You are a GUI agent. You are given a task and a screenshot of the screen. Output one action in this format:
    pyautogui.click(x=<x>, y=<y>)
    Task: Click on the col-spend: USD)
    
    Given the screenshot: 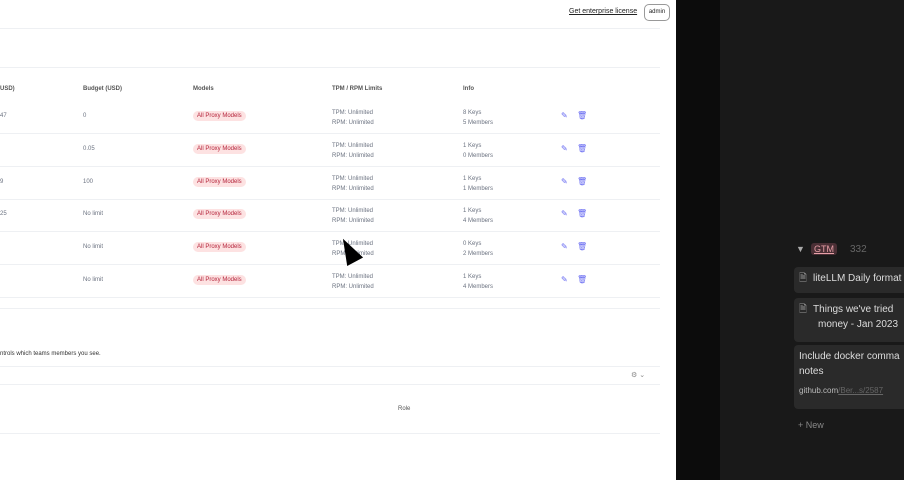 What is the action you would take?
    pyautogui.click(x=7, y=89)
    